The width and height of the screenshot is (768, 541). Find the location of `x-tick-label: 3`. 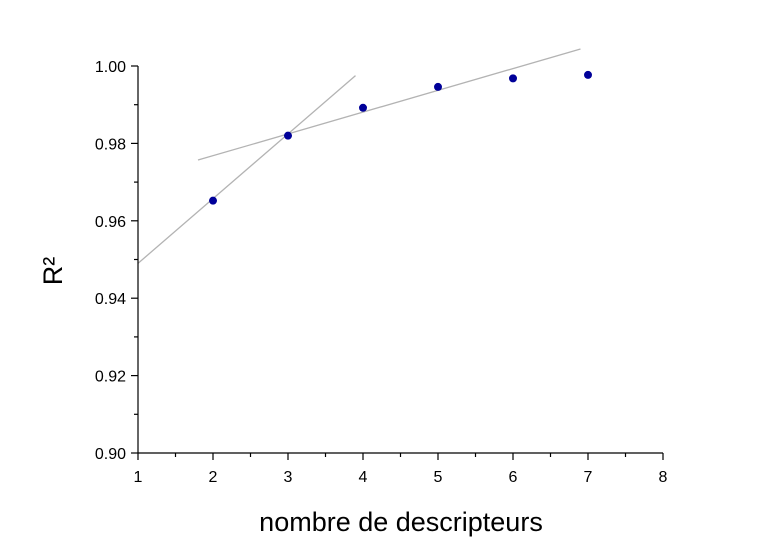

x-tick-label: 3 is located at coordinates (288, 477).